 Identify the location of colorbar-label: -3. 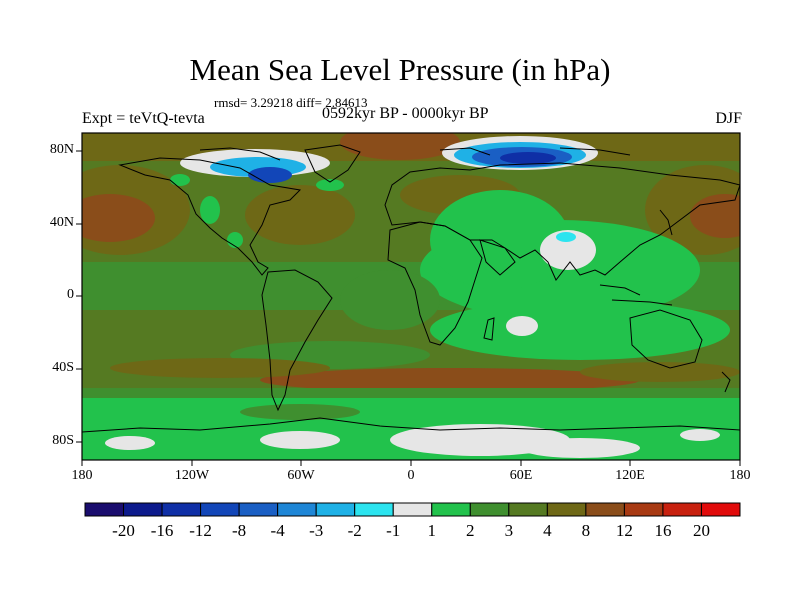
(316, 530).